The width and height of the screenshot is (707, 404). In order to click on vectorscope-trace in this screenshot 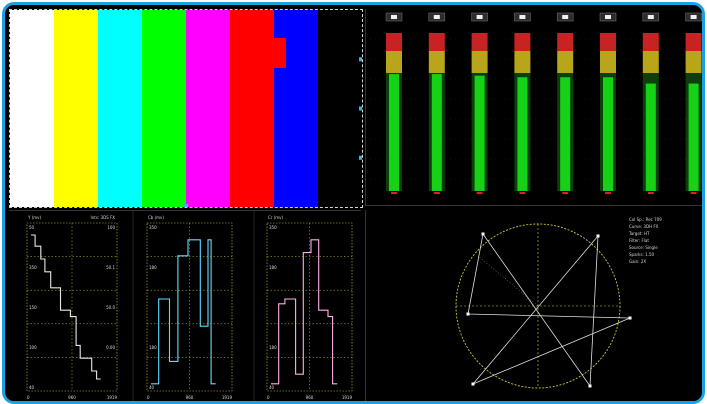, I will do `click(549, 310)`.